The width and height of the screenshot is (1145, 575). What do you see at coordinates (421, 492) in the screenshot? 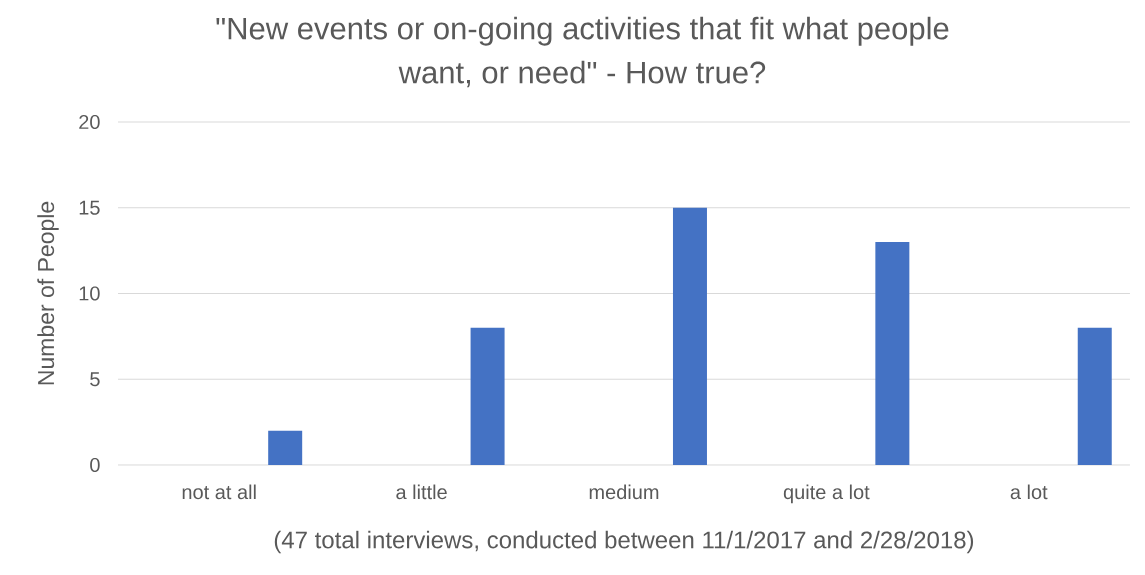
I see `x-tick-label: a little` at bounding box center [421, 492].